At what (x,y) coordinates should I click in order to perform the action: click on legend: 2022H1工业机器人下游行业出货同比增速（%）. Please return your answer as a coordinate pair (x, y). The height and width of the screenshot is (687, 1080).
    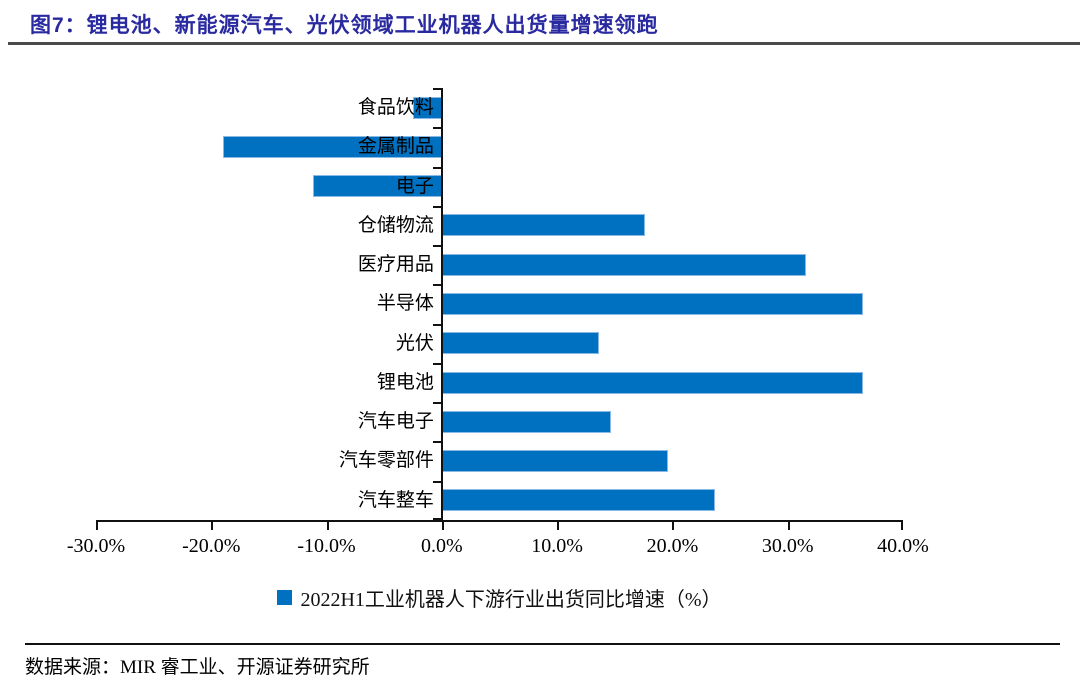
    Looking at the image, I should click on (499, 597).